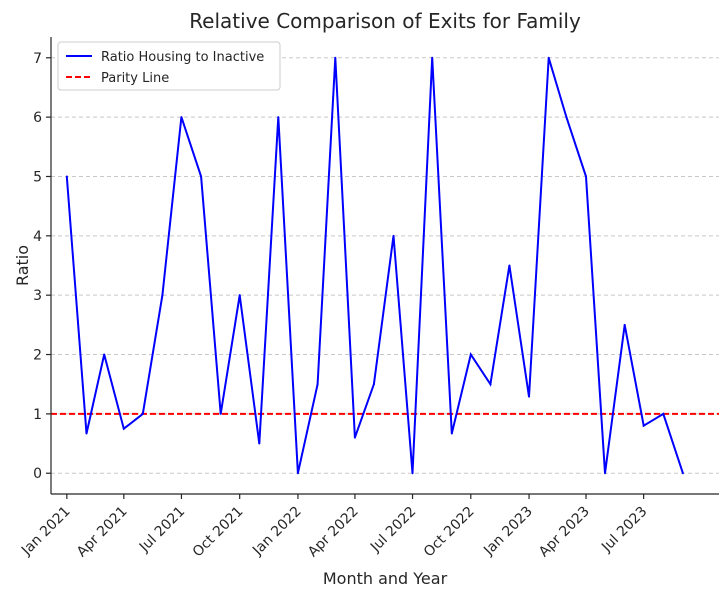 The image size is (719, 593). Describe the element at coordinates (564, 532) in the screenshot. I see `x-tick-label: Apr 2023` at that location.